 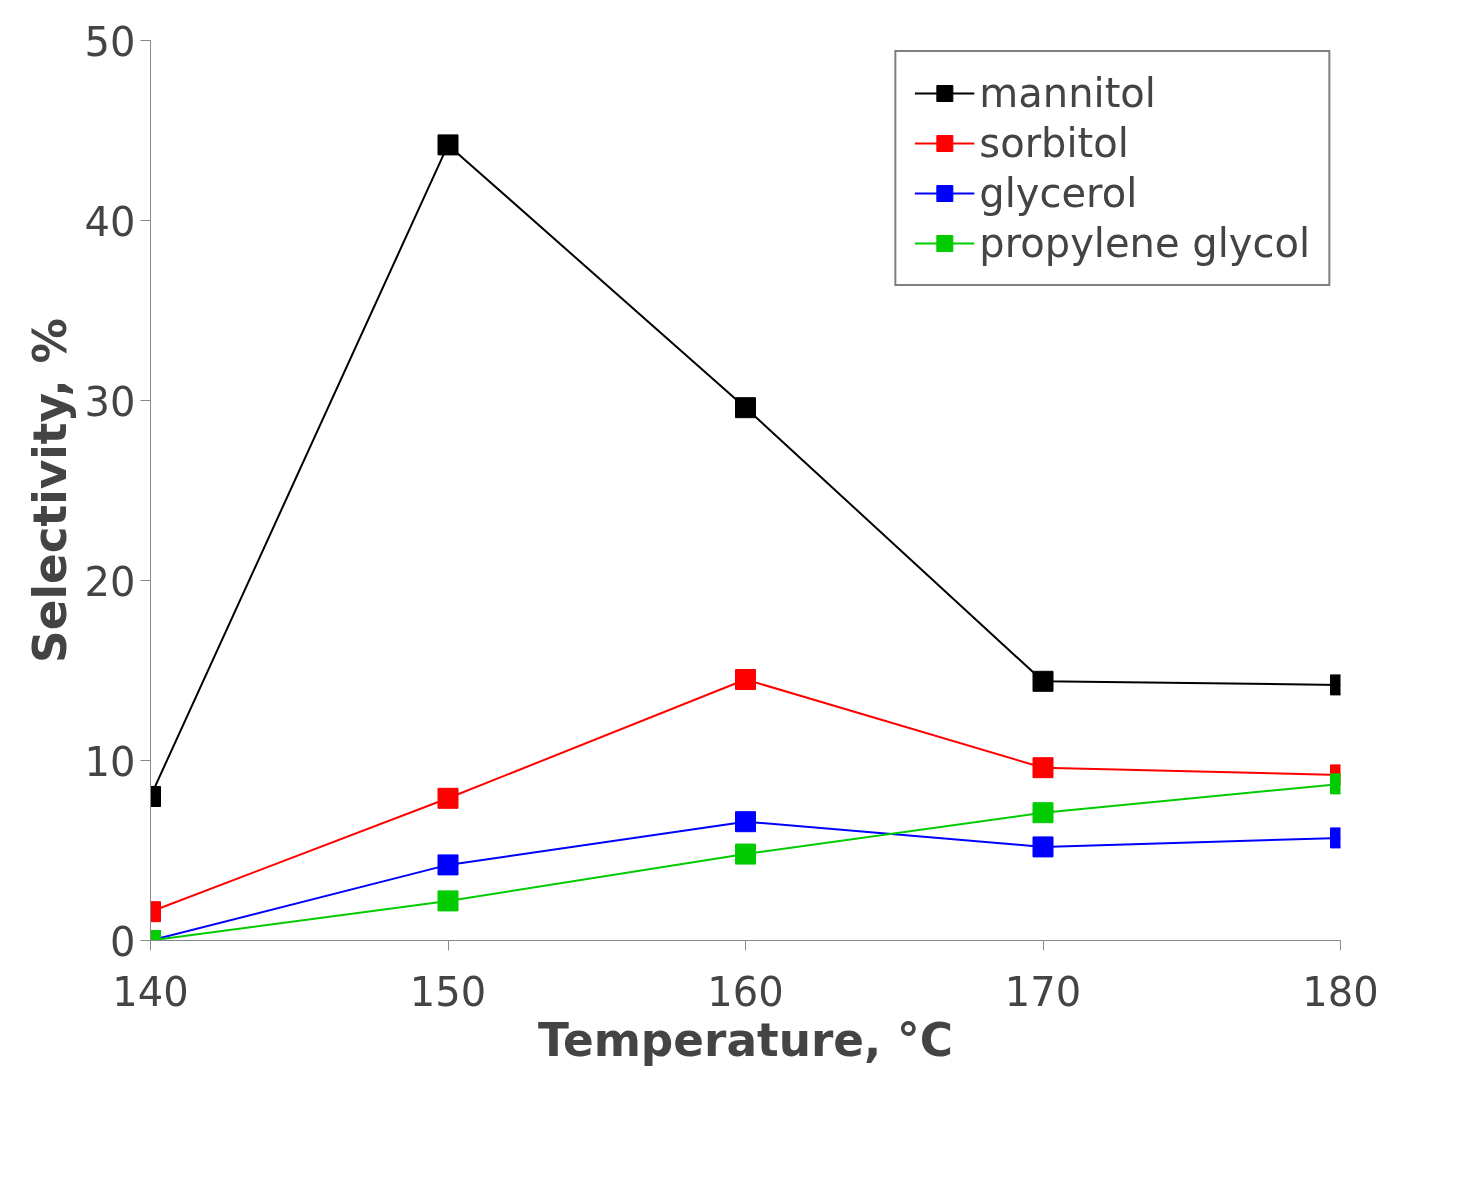 What do you see at coordinates (1144, 243) in the screenshot?
I see `legend-label: propylene glycol` at bounding box center [1144, 243].